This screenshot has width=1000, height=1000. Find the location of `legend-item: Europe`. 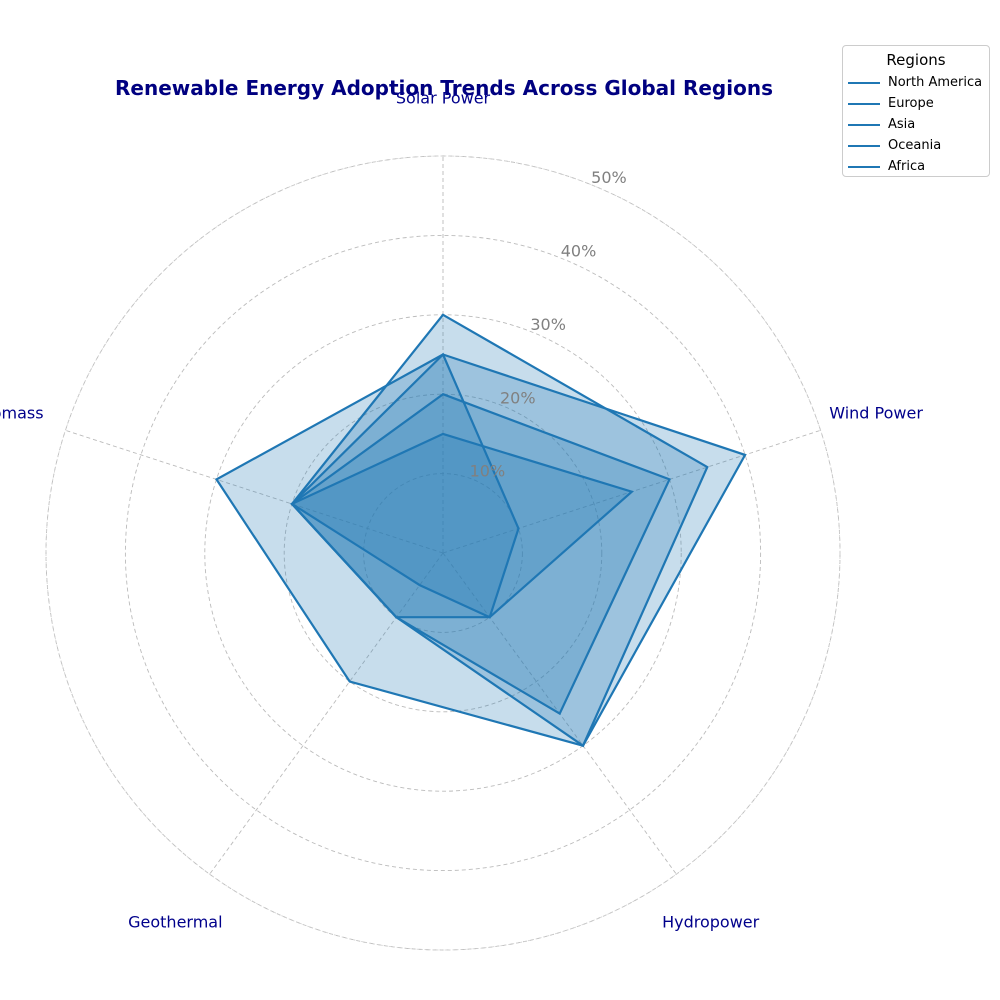

legend-item: Europe is located at coordinates (916, 103).